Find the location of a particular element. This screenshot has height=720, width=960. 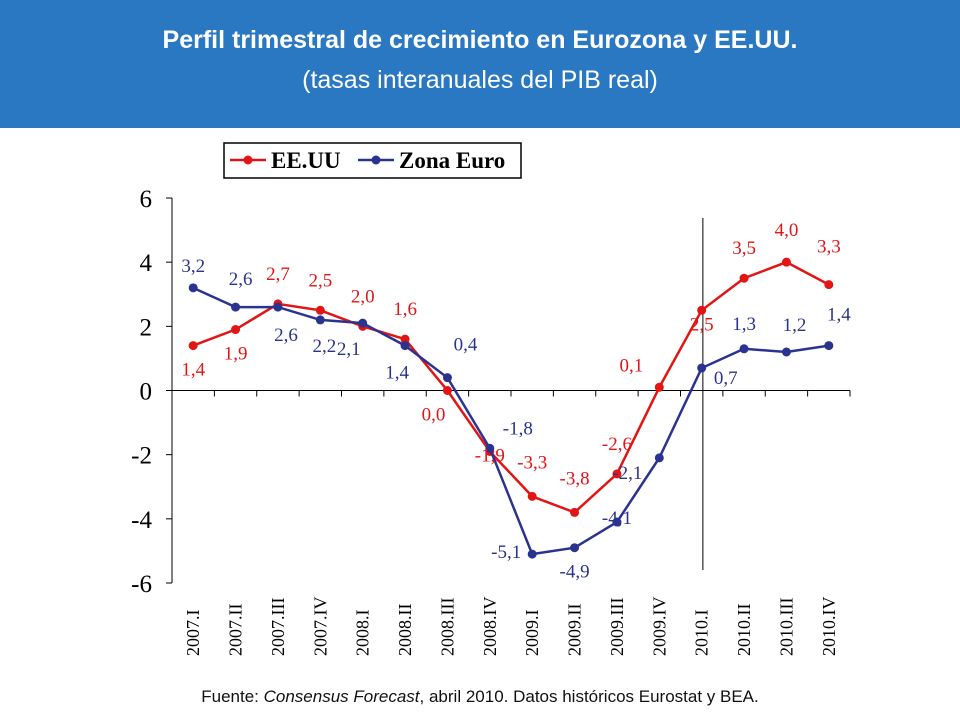

x-tick-label: 2008.II is located at coordinates (405, 630).